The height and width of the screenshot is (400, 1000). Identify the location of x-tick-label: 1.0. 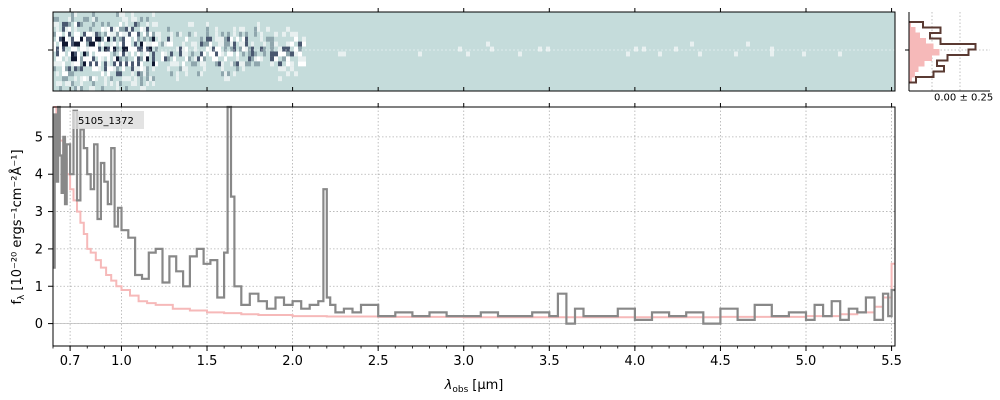
(121, 361).